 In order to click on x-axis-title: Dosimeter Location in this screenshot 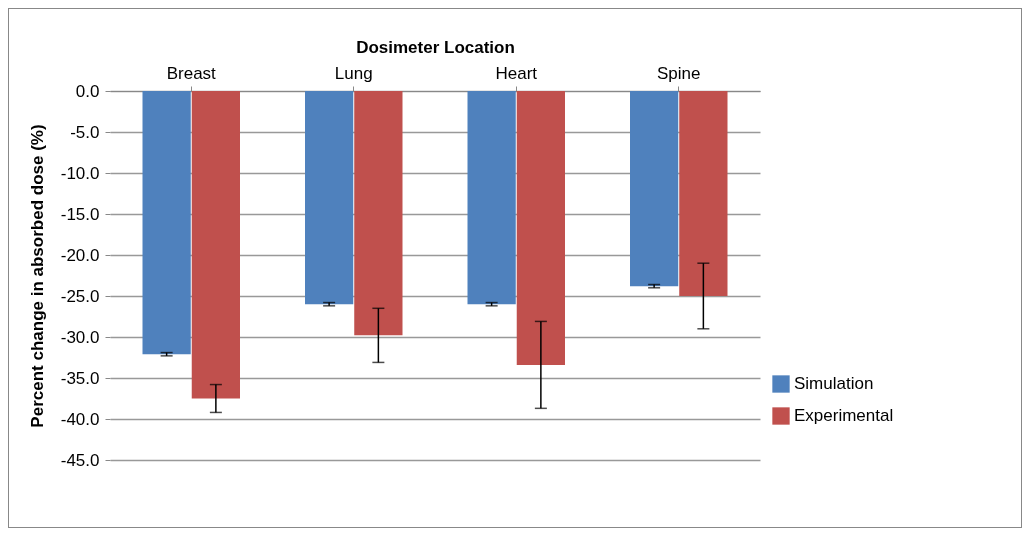, I will do `click(435, 47)`.